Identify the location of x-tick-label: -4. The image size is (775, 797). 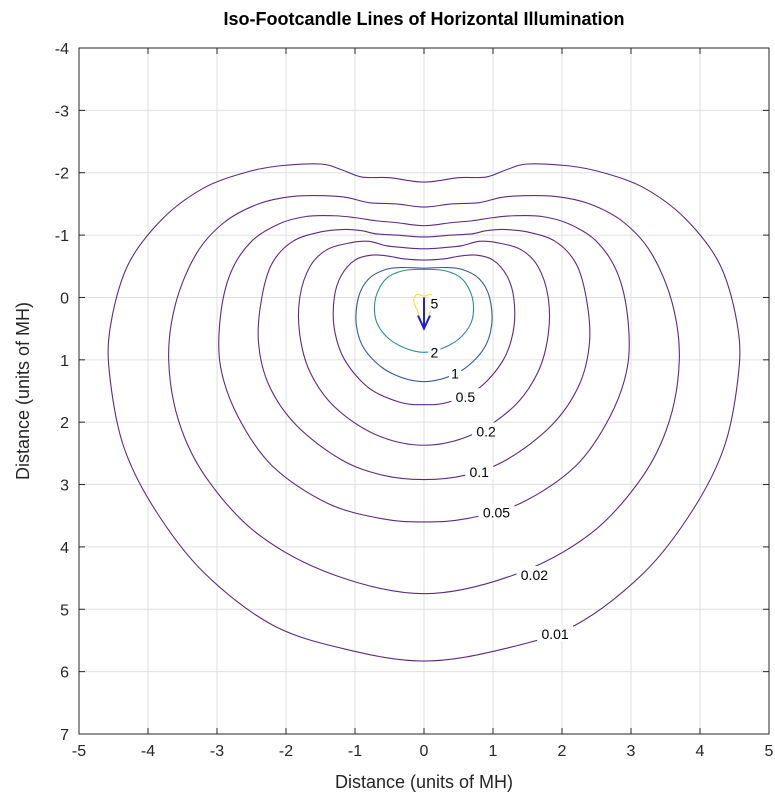
(148, 751).